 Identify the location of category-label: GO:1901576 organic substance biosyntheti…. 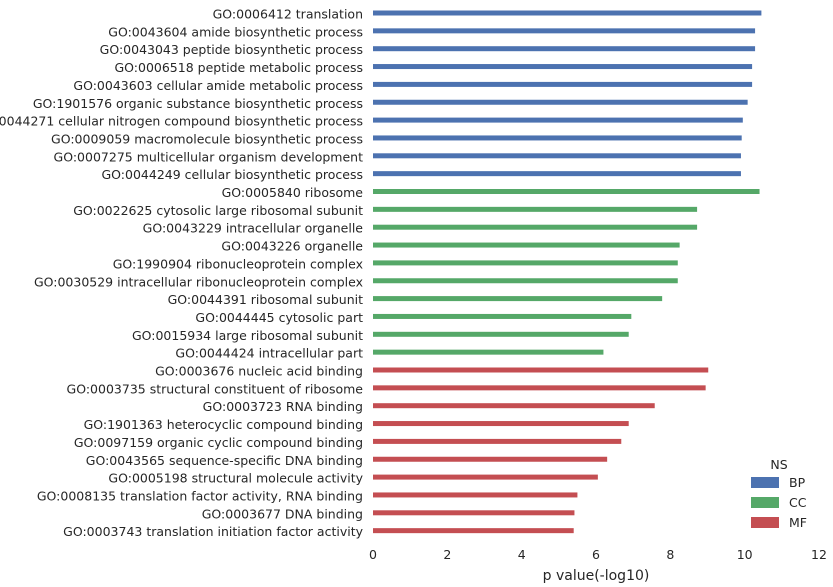
(198, 103).